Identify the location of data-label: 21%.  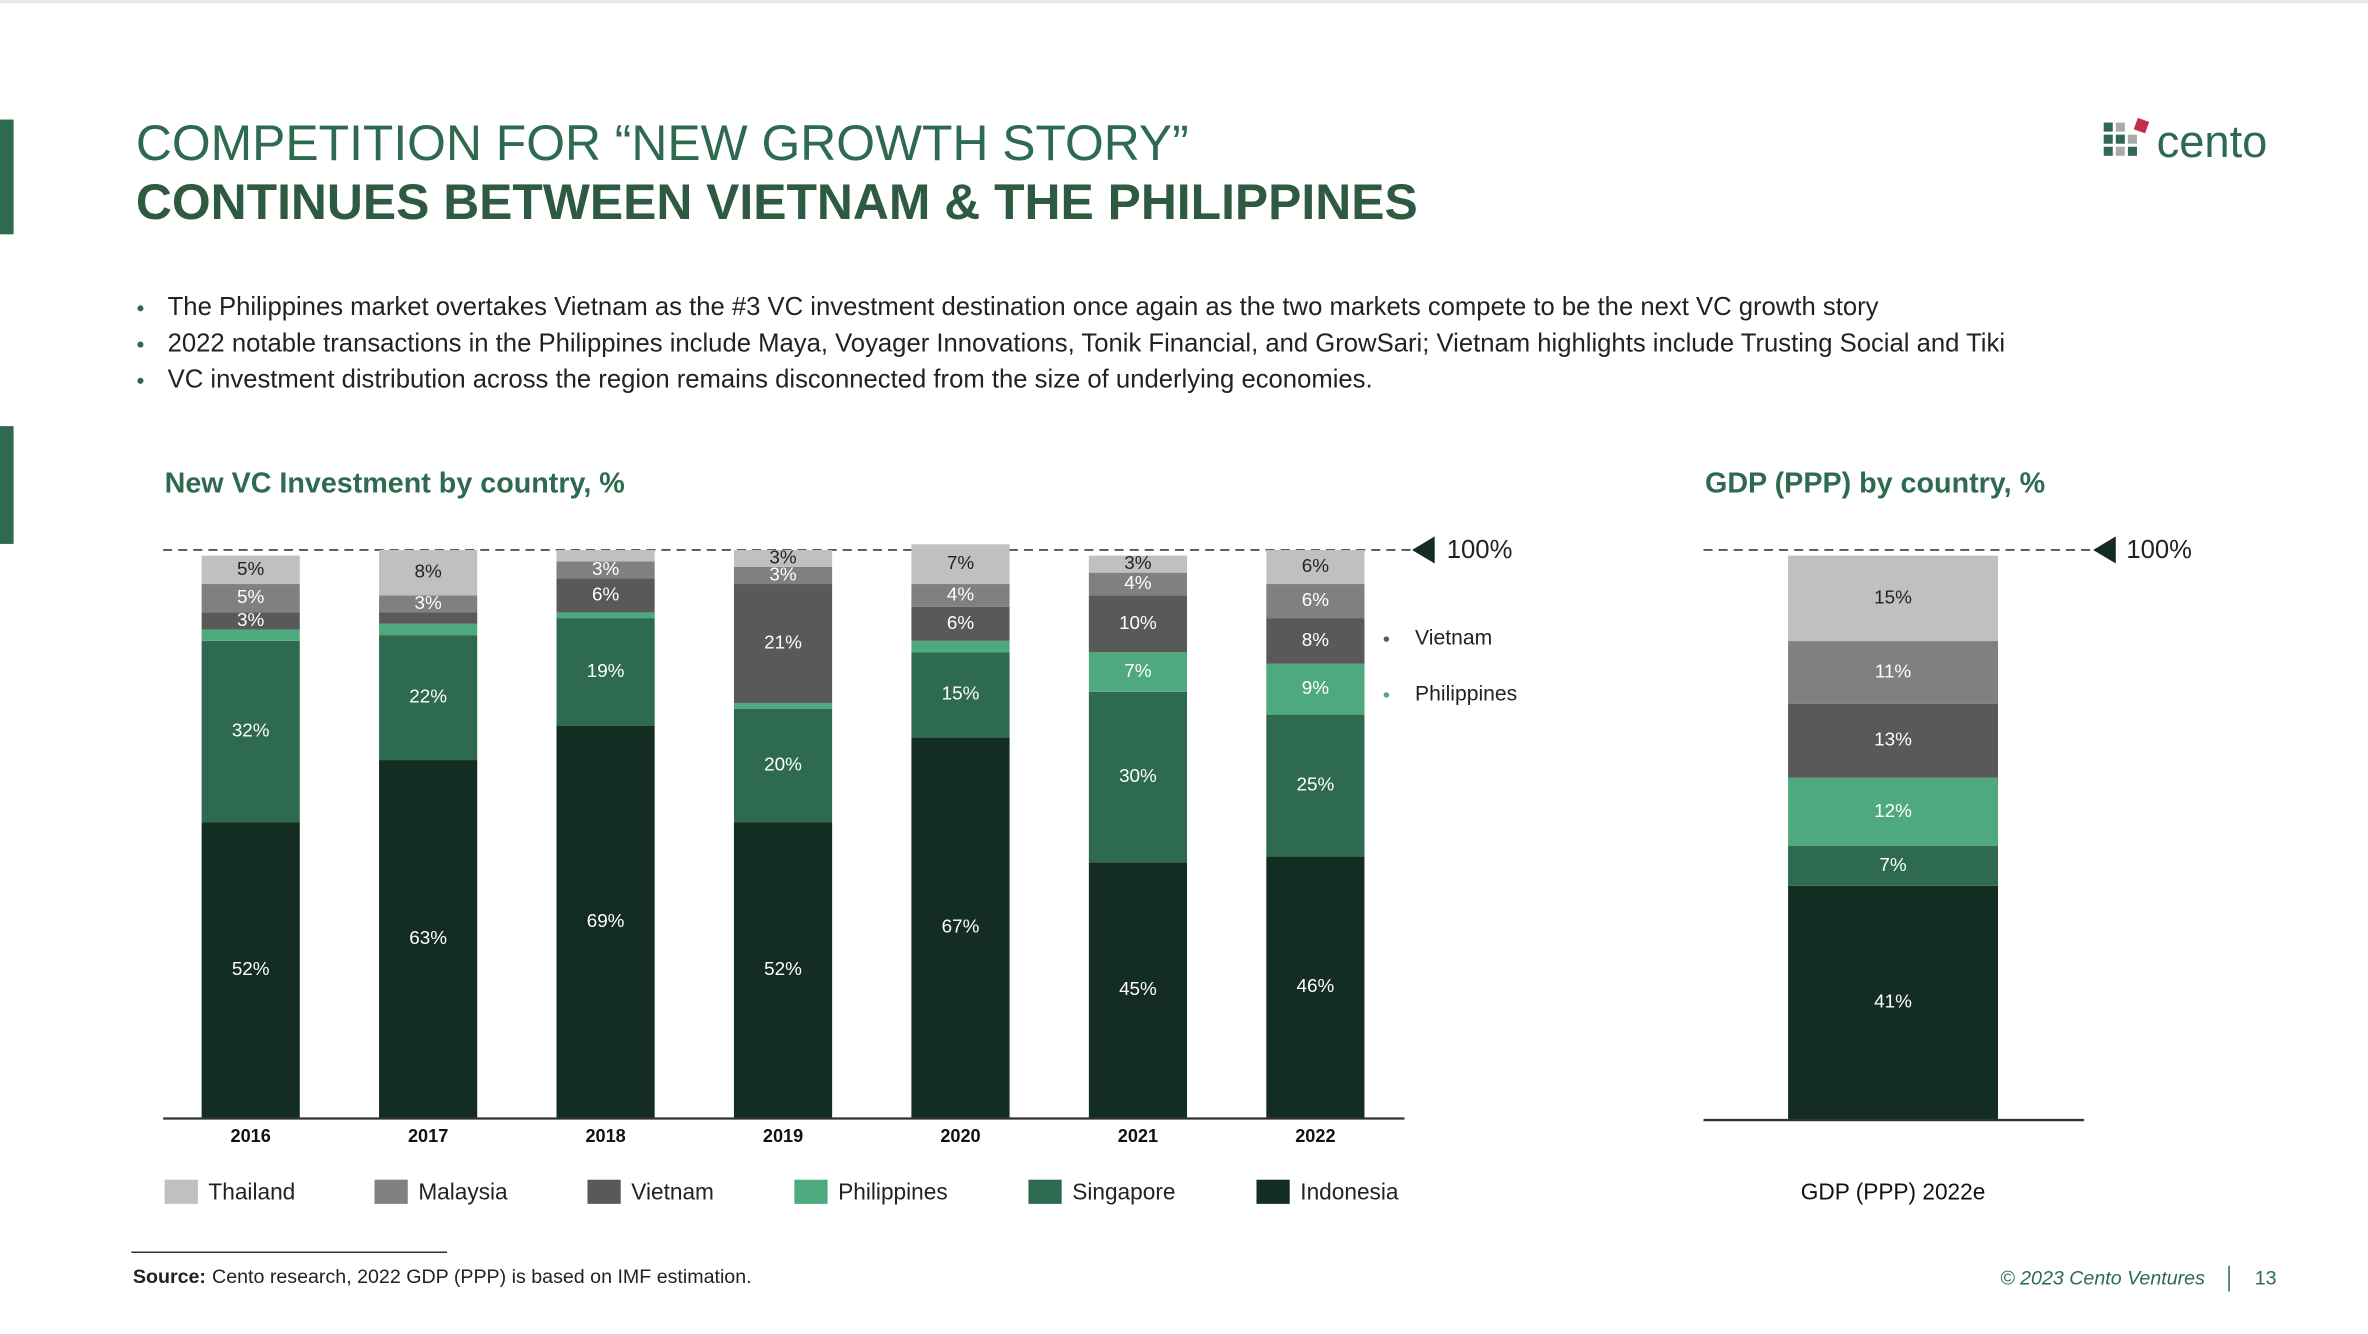
(783, 642).